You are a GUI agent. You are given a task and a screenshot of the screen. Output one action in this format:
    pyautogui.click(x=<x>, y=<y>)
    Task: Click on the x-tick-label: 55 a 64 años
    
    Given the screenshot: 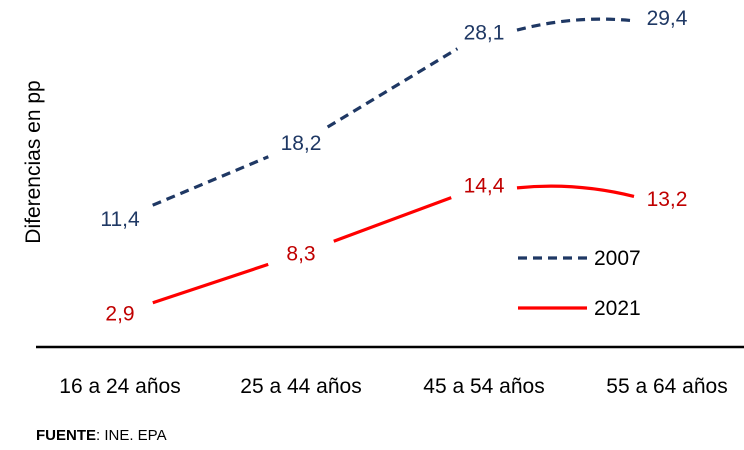 What is the action you would take?
    pyautogui.click(x=666, y=386)
    